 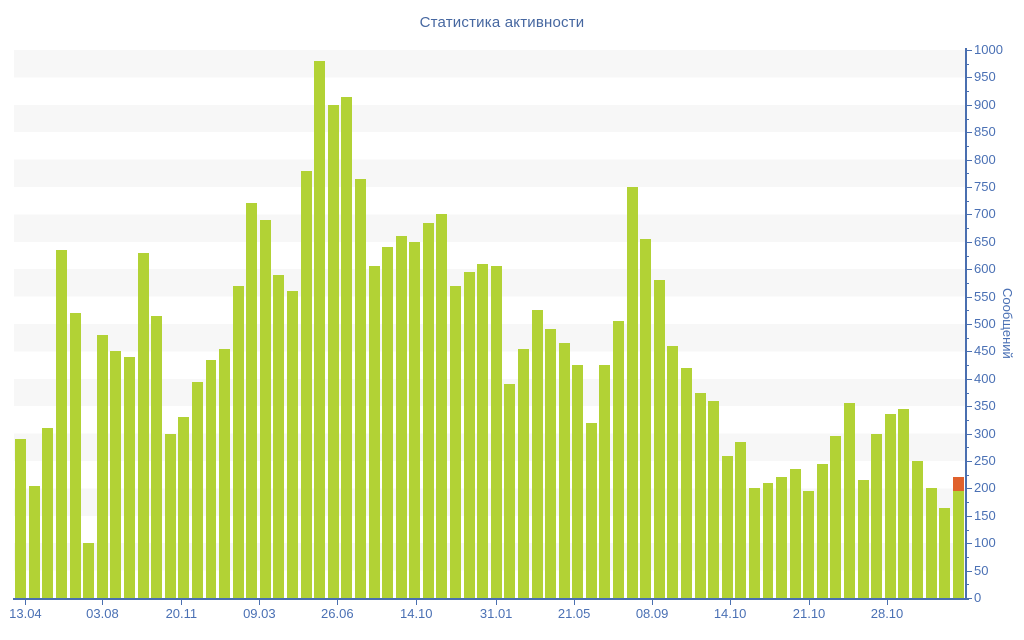 I want to click on chart-title: Статистика активности, so click(x=502, y=22).